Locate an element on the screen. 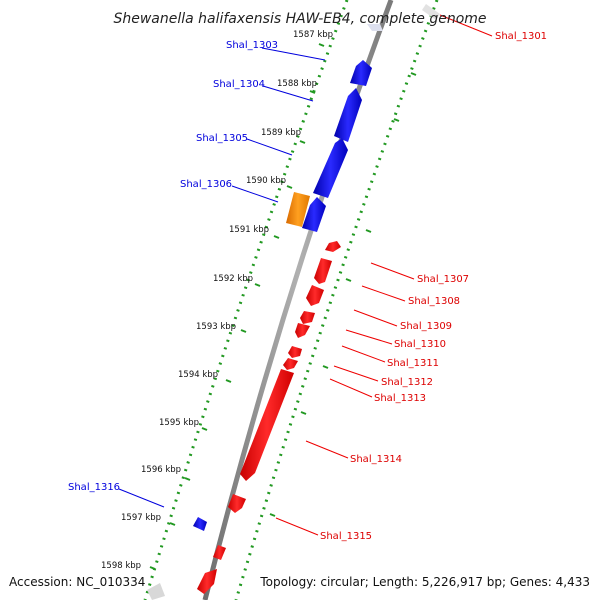  kbp-label-1598: 1598 kbp is located at coordinates (121, 566).